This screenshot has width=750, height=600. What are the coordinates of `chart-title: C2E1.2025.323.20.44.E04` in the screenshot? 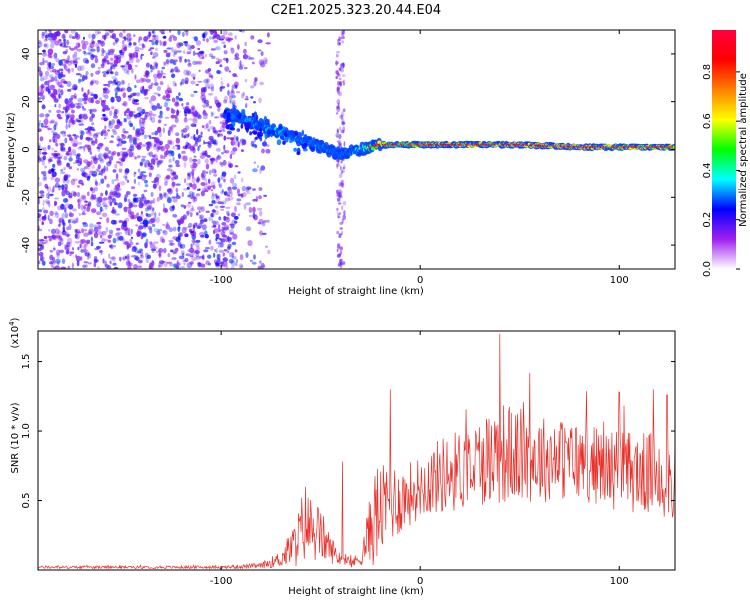 It's located at (356, 10).